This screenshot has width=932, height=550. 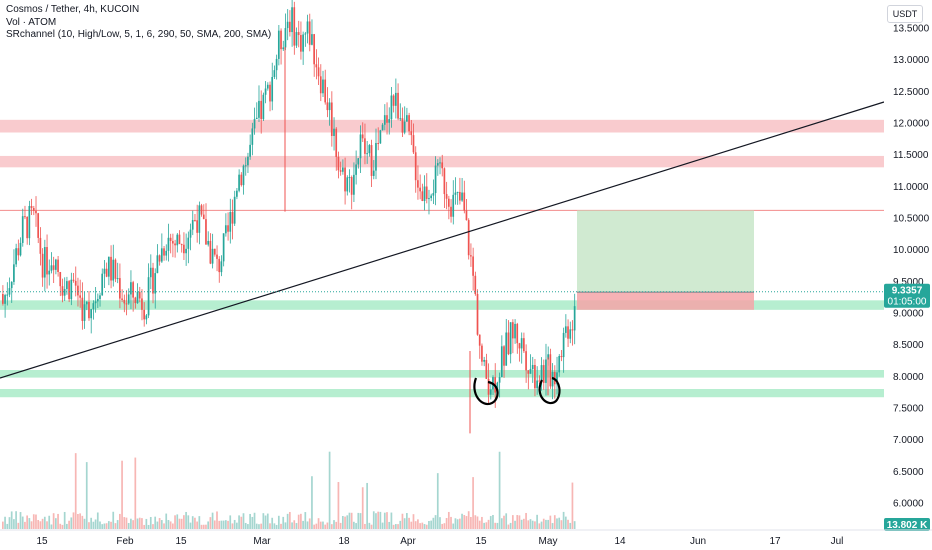 I want to click on legend-volume: Vol · ATOM, so click(x=31, y=22).